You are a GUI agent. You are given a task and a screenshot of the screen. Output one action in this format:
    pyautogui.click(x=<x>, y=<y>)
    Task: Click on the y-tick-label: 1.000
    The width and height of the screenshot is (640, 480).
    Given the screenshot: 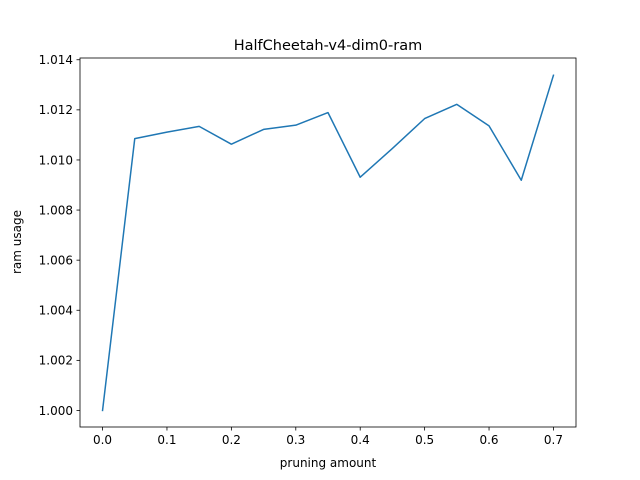 What is the action you would take?
    pyautogui.click(x=56, y=411)
    